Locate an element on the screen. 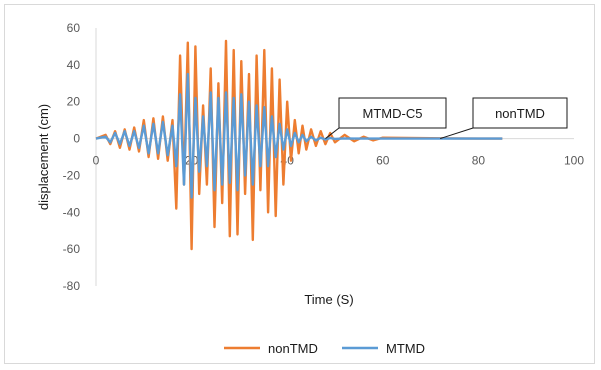  legend-layer: nonTMD MTMD is located at coordinates (324, 348).